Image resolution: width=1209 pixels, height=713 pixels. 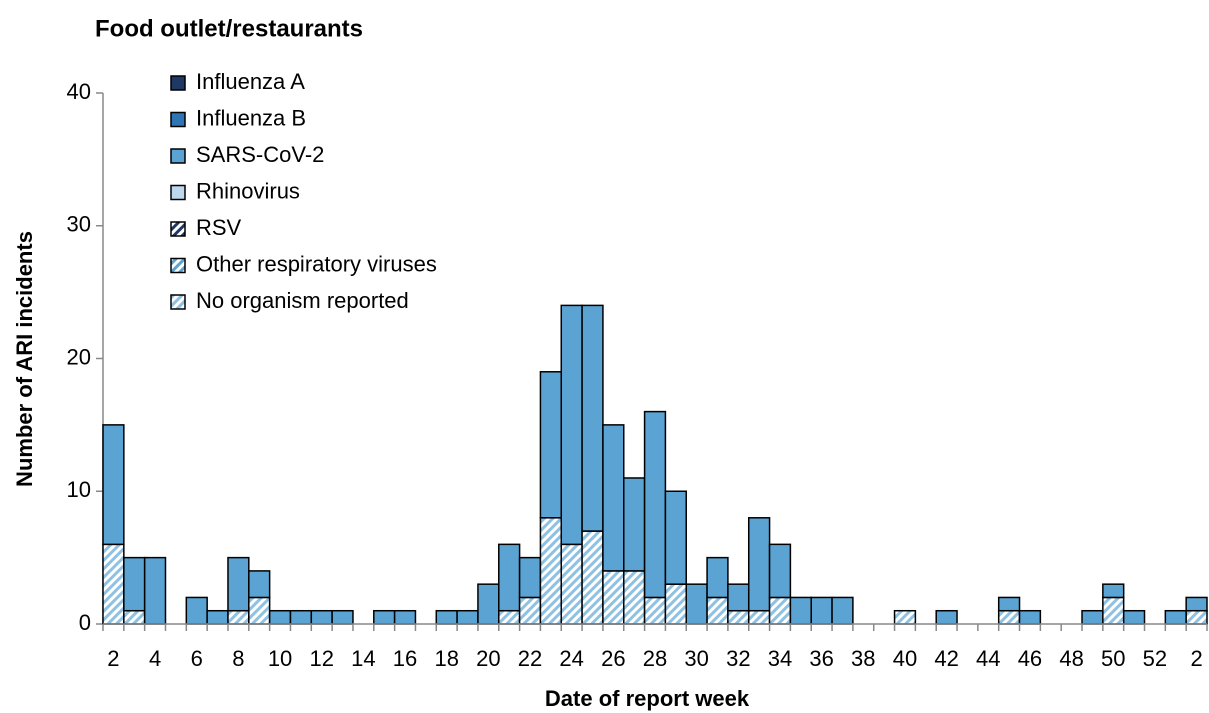 What do you see at coordinates (24, 359) in the screenshot?
I see `y-axis-label: Number of ARI incidents` at bounding box center [24, 359].